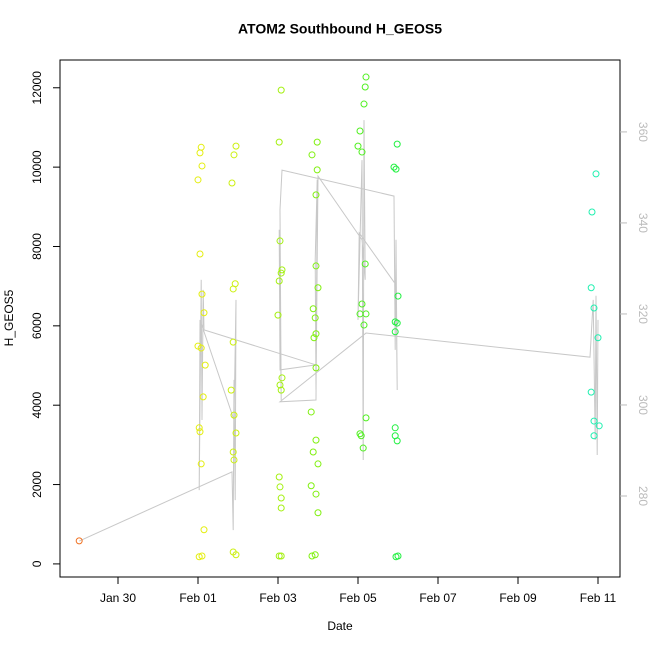  I want to click on y-tick-label: 0, so click(37, 563).